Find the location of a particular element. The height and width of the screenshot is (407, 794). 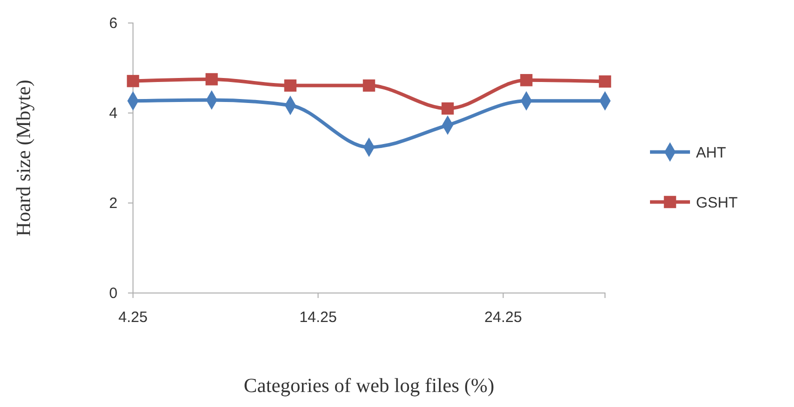

y-tick-label: 6 is located at coordinates (113, 23).